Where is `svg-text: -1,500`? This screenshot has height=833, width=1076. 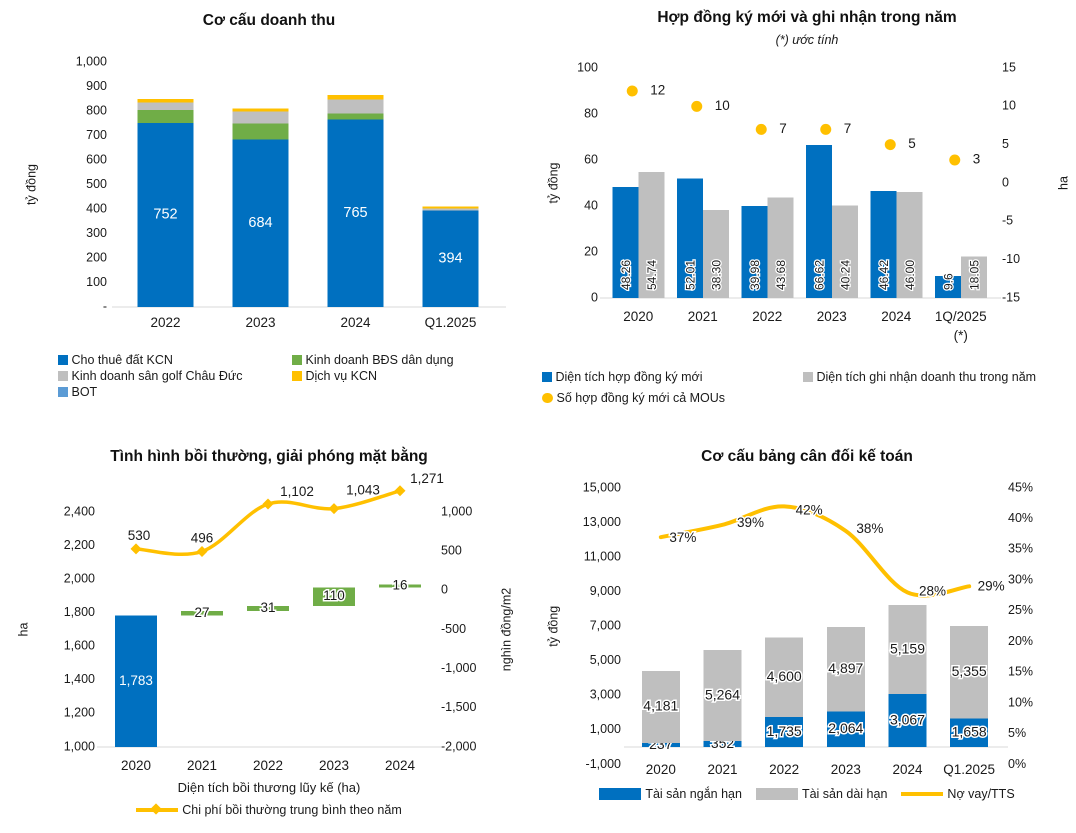 svg-text: -1,500 is located at coordinates (458, 707).